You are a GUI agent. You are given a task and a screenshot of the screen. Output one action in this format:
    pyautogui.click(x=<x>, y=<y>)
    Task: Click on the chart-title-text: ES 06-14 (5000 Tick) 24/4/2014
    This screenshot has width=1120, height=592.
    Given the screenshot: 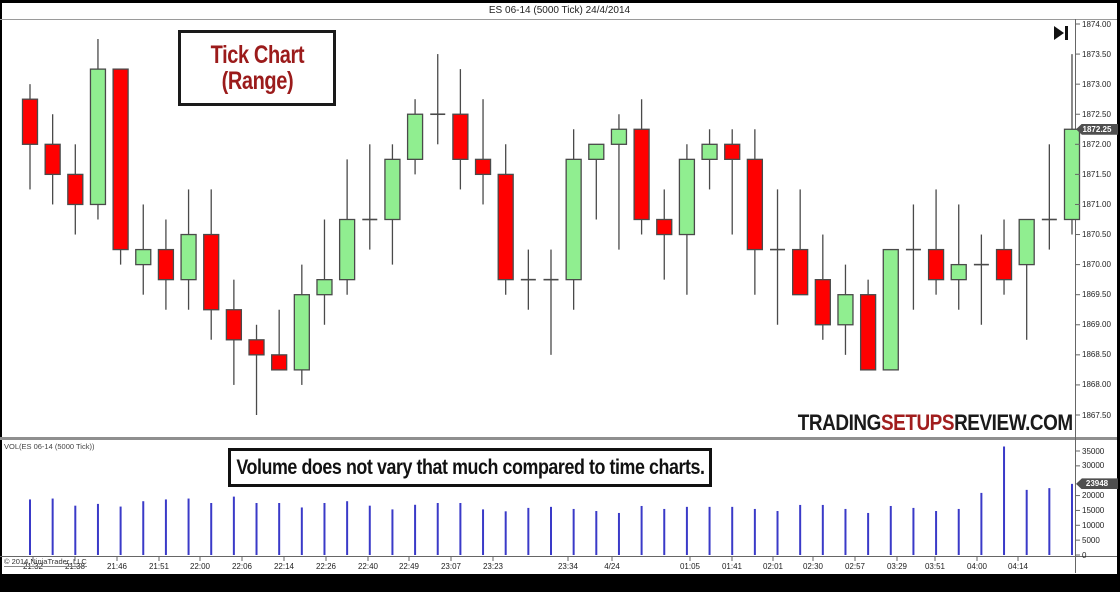 What is the action you would take?
    pyautogui.click(x=559, y=10)
    